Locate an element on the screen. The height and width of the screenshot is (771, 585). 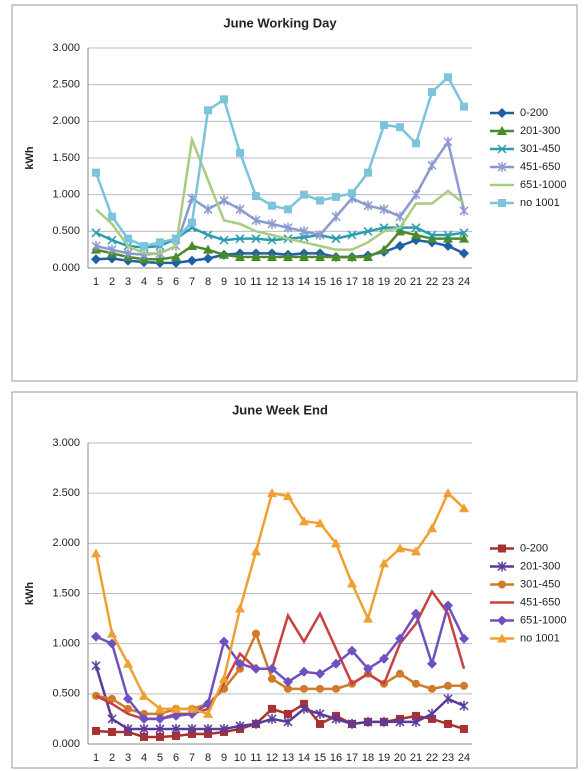
x-tick-label: 5 is located at coordinates (160, 758).